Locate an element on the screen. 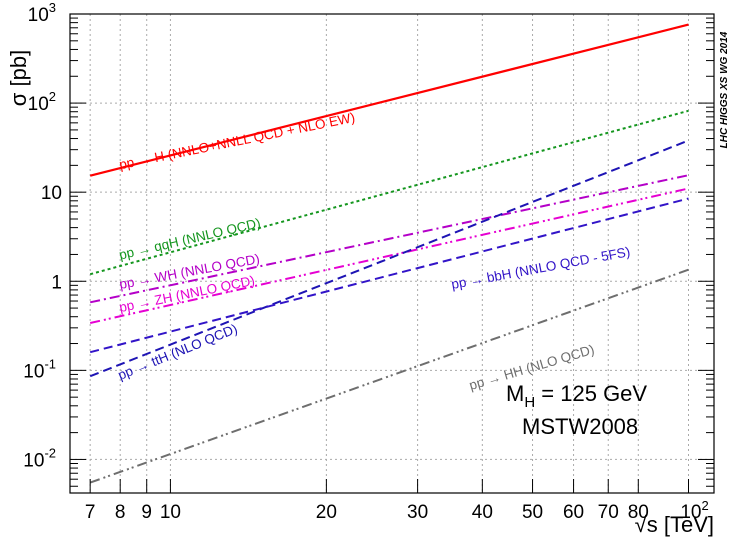 The height and width of the screenshot is (540, 734). y-tick-label-5: 10³ is located at coordinates (42, 13).